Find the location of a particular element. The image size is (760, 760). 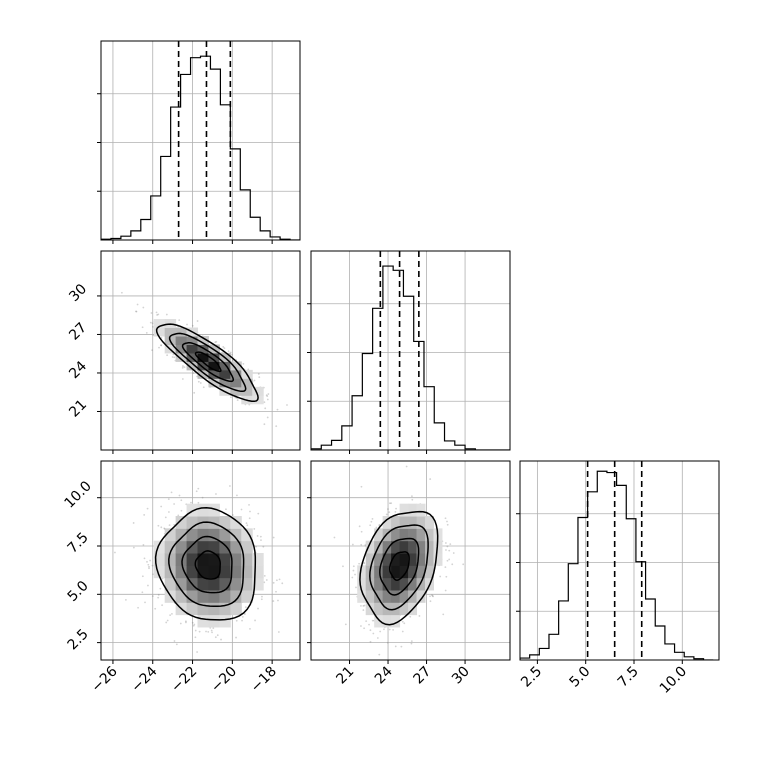

y-tick-label: 10.0 is located at coordinates (77, 494).